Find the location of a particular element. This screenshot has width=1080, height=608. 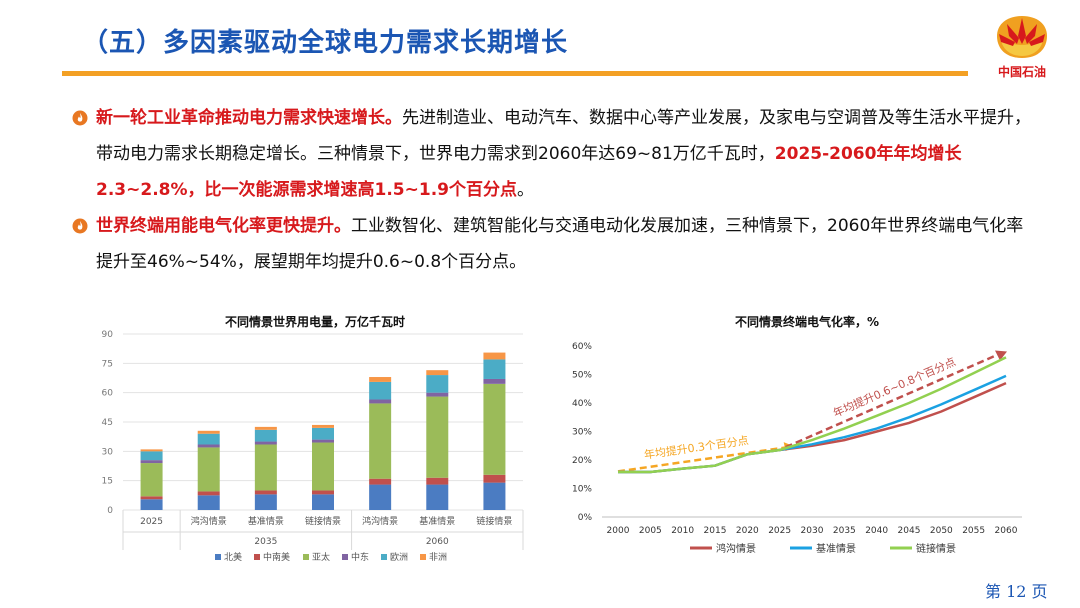

legend-label: 亚太 is located at coordinates (321, 557).